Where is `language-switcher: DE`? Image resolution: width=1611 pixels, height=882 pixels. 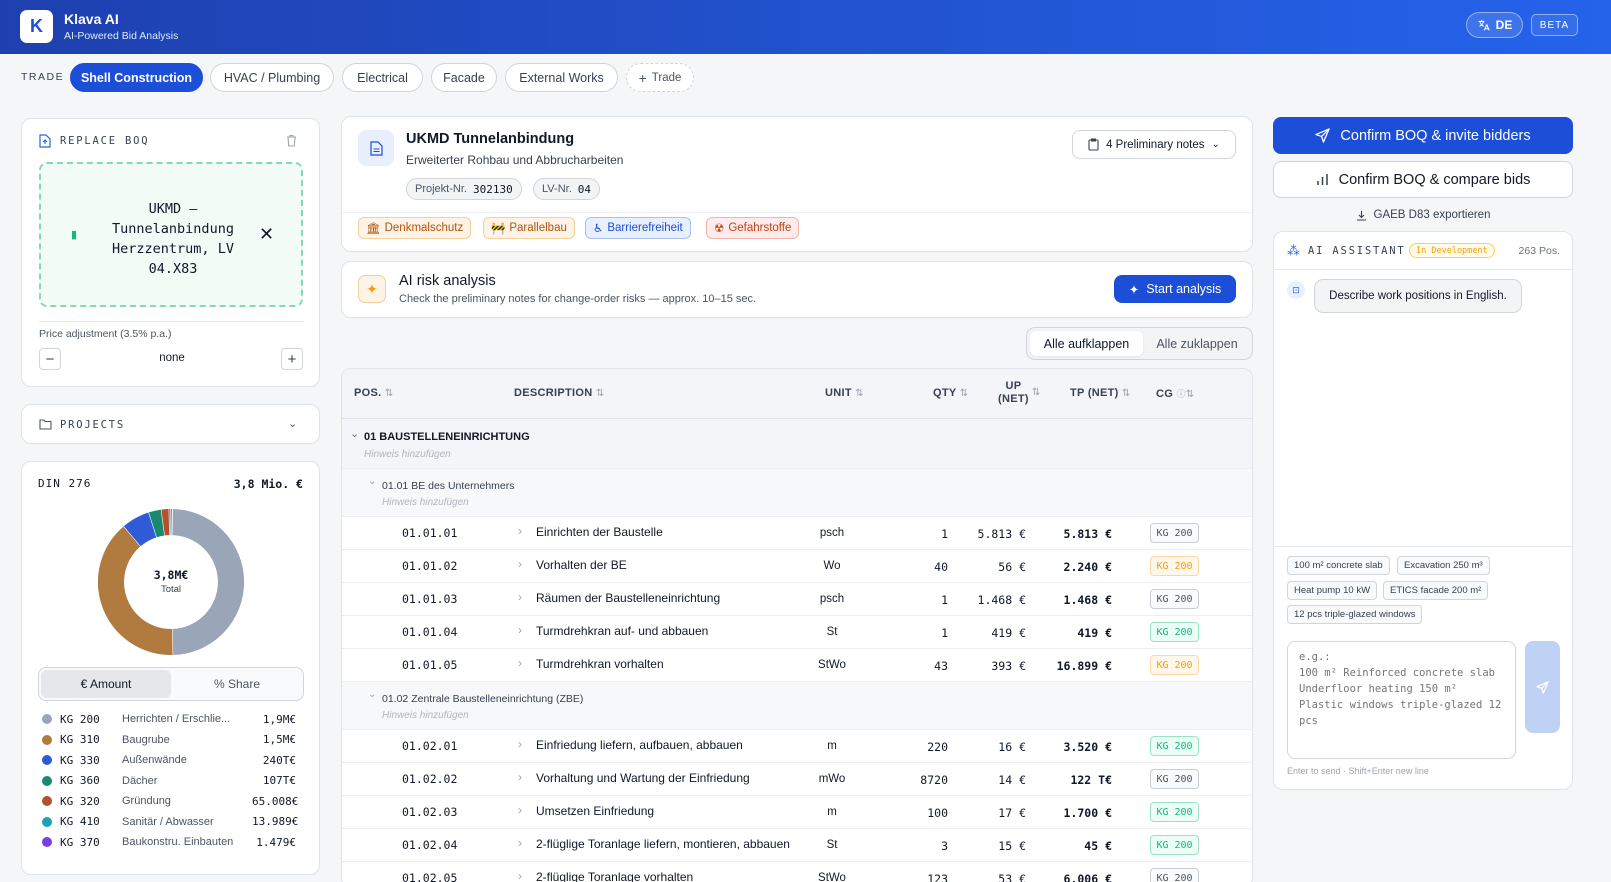 language-switcher: DE is located at coordinates (1494, 25).